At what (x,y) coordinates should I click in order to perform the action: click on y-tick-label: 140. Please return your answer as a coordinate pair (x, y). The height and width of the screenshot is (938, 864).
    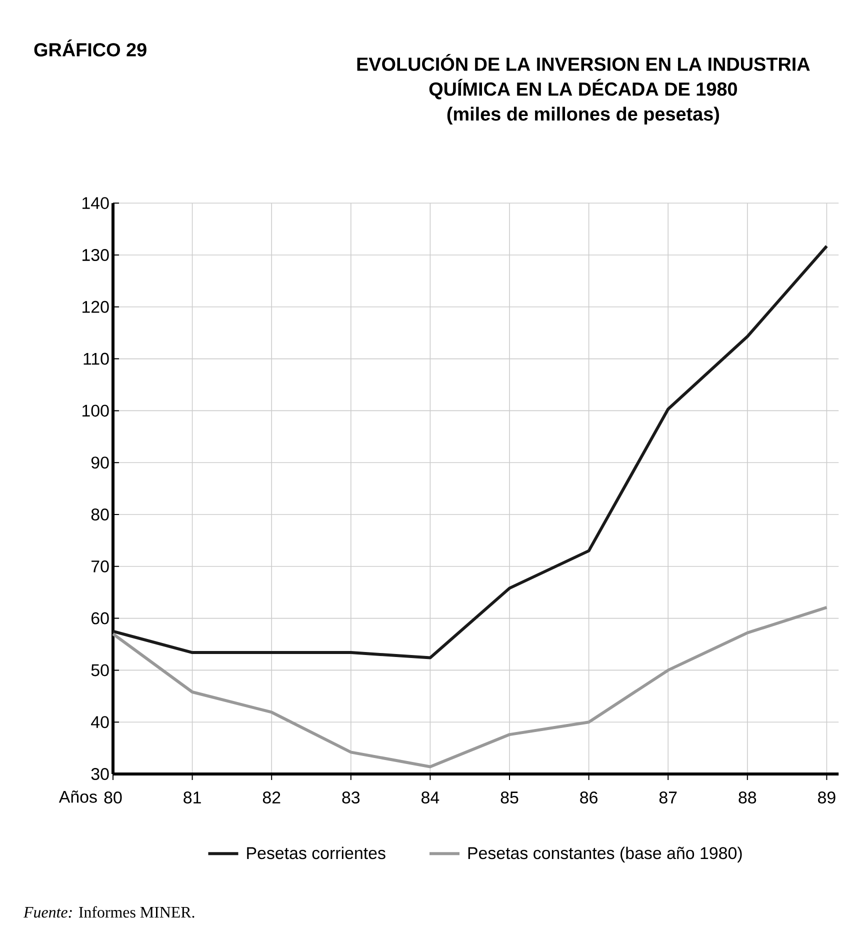
    Looking at the image, I should click on (95, 203).